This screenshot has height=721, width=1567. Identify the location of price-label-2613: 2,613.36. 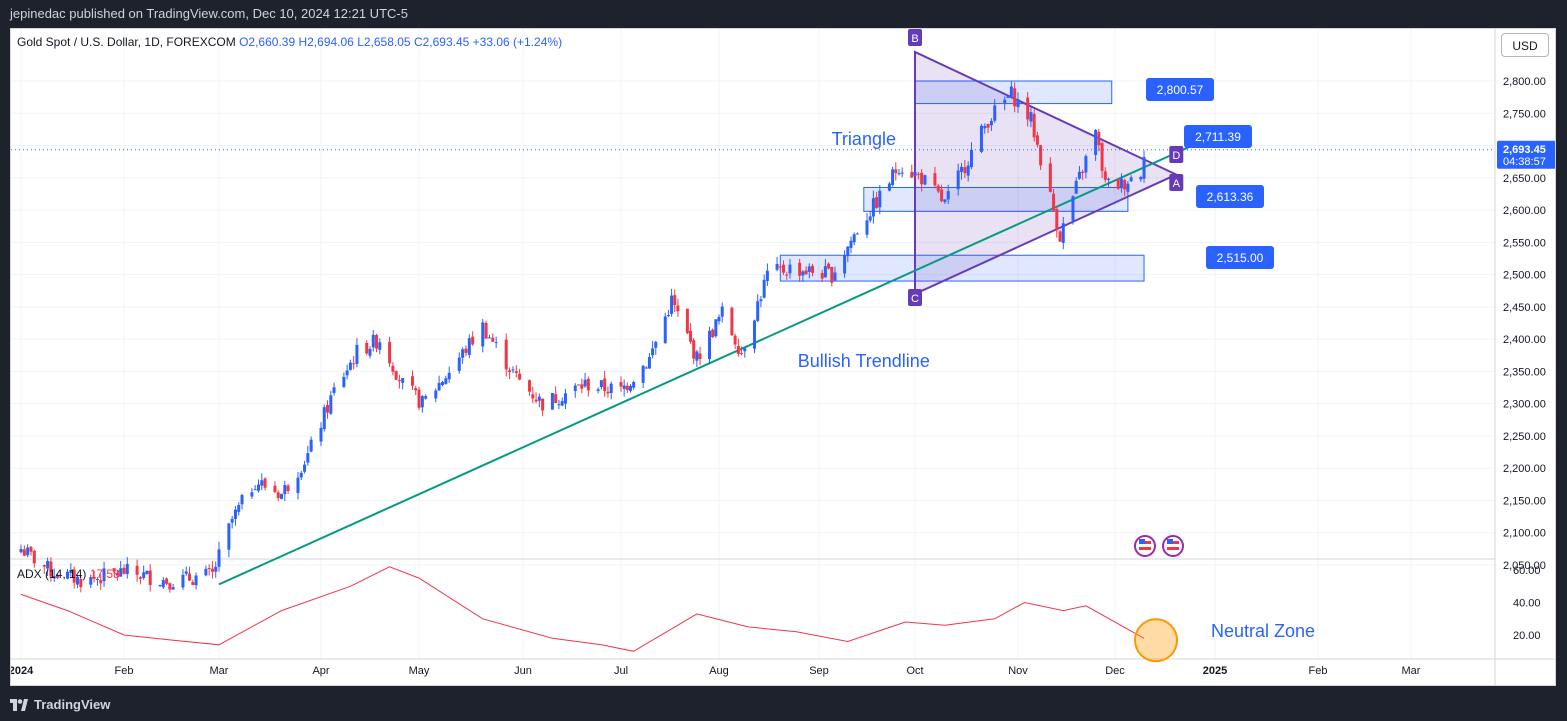
(1230, 197).